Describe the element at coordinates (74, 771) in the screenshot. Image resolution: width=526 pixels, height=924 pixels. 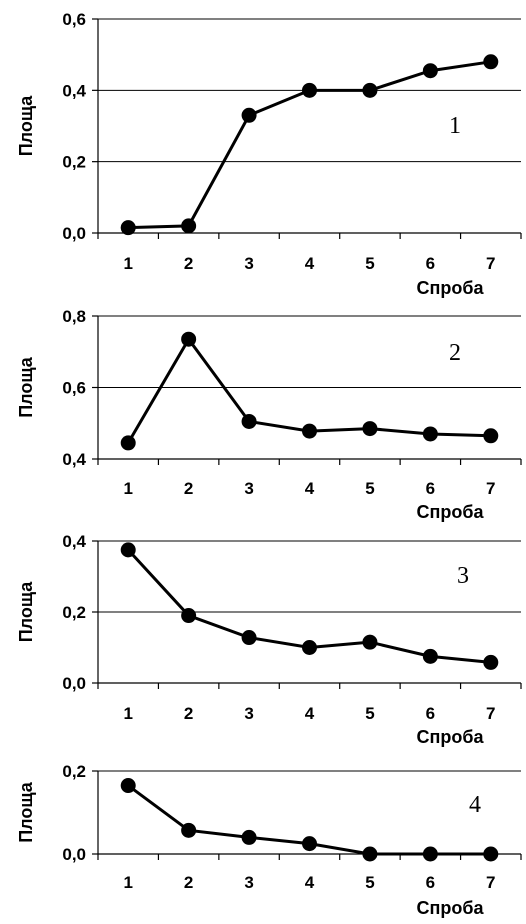
I see `chart-4-ytick-label: 0,2` at that location.